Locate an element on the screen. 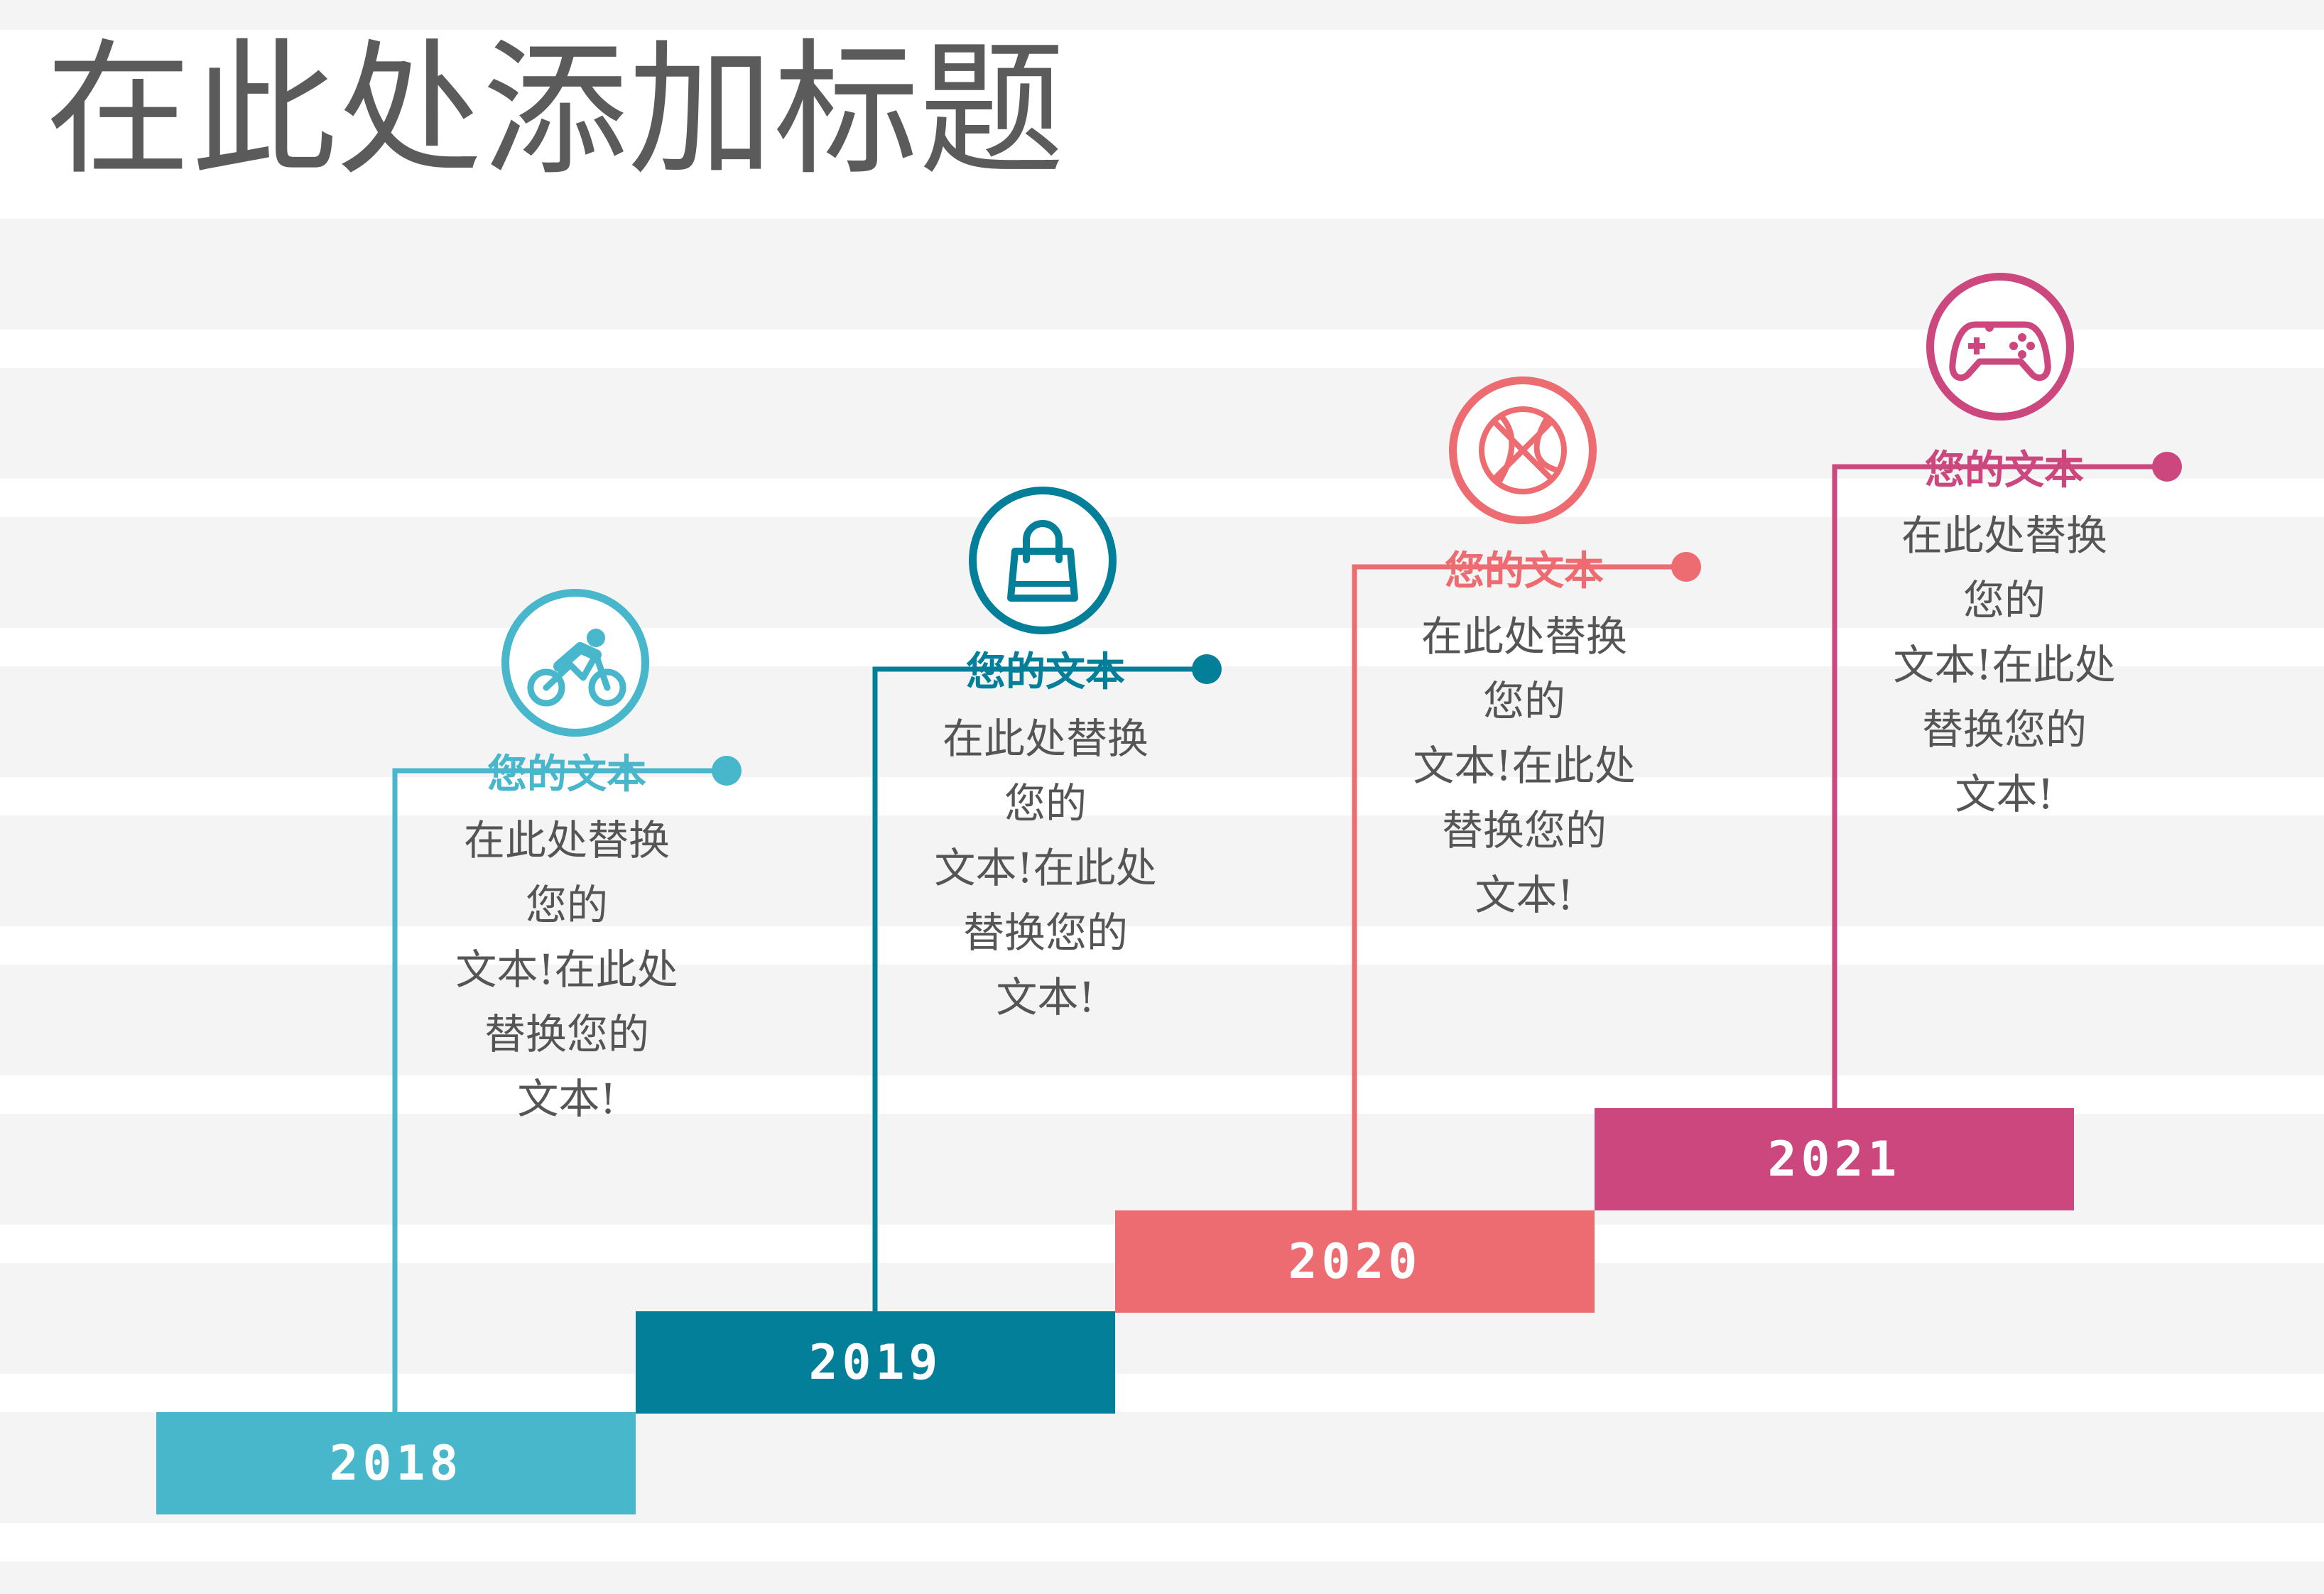 The height and width of the screenshot is (1594, 2324). shopping-bag-icon is located at coordinates (1042, 561).